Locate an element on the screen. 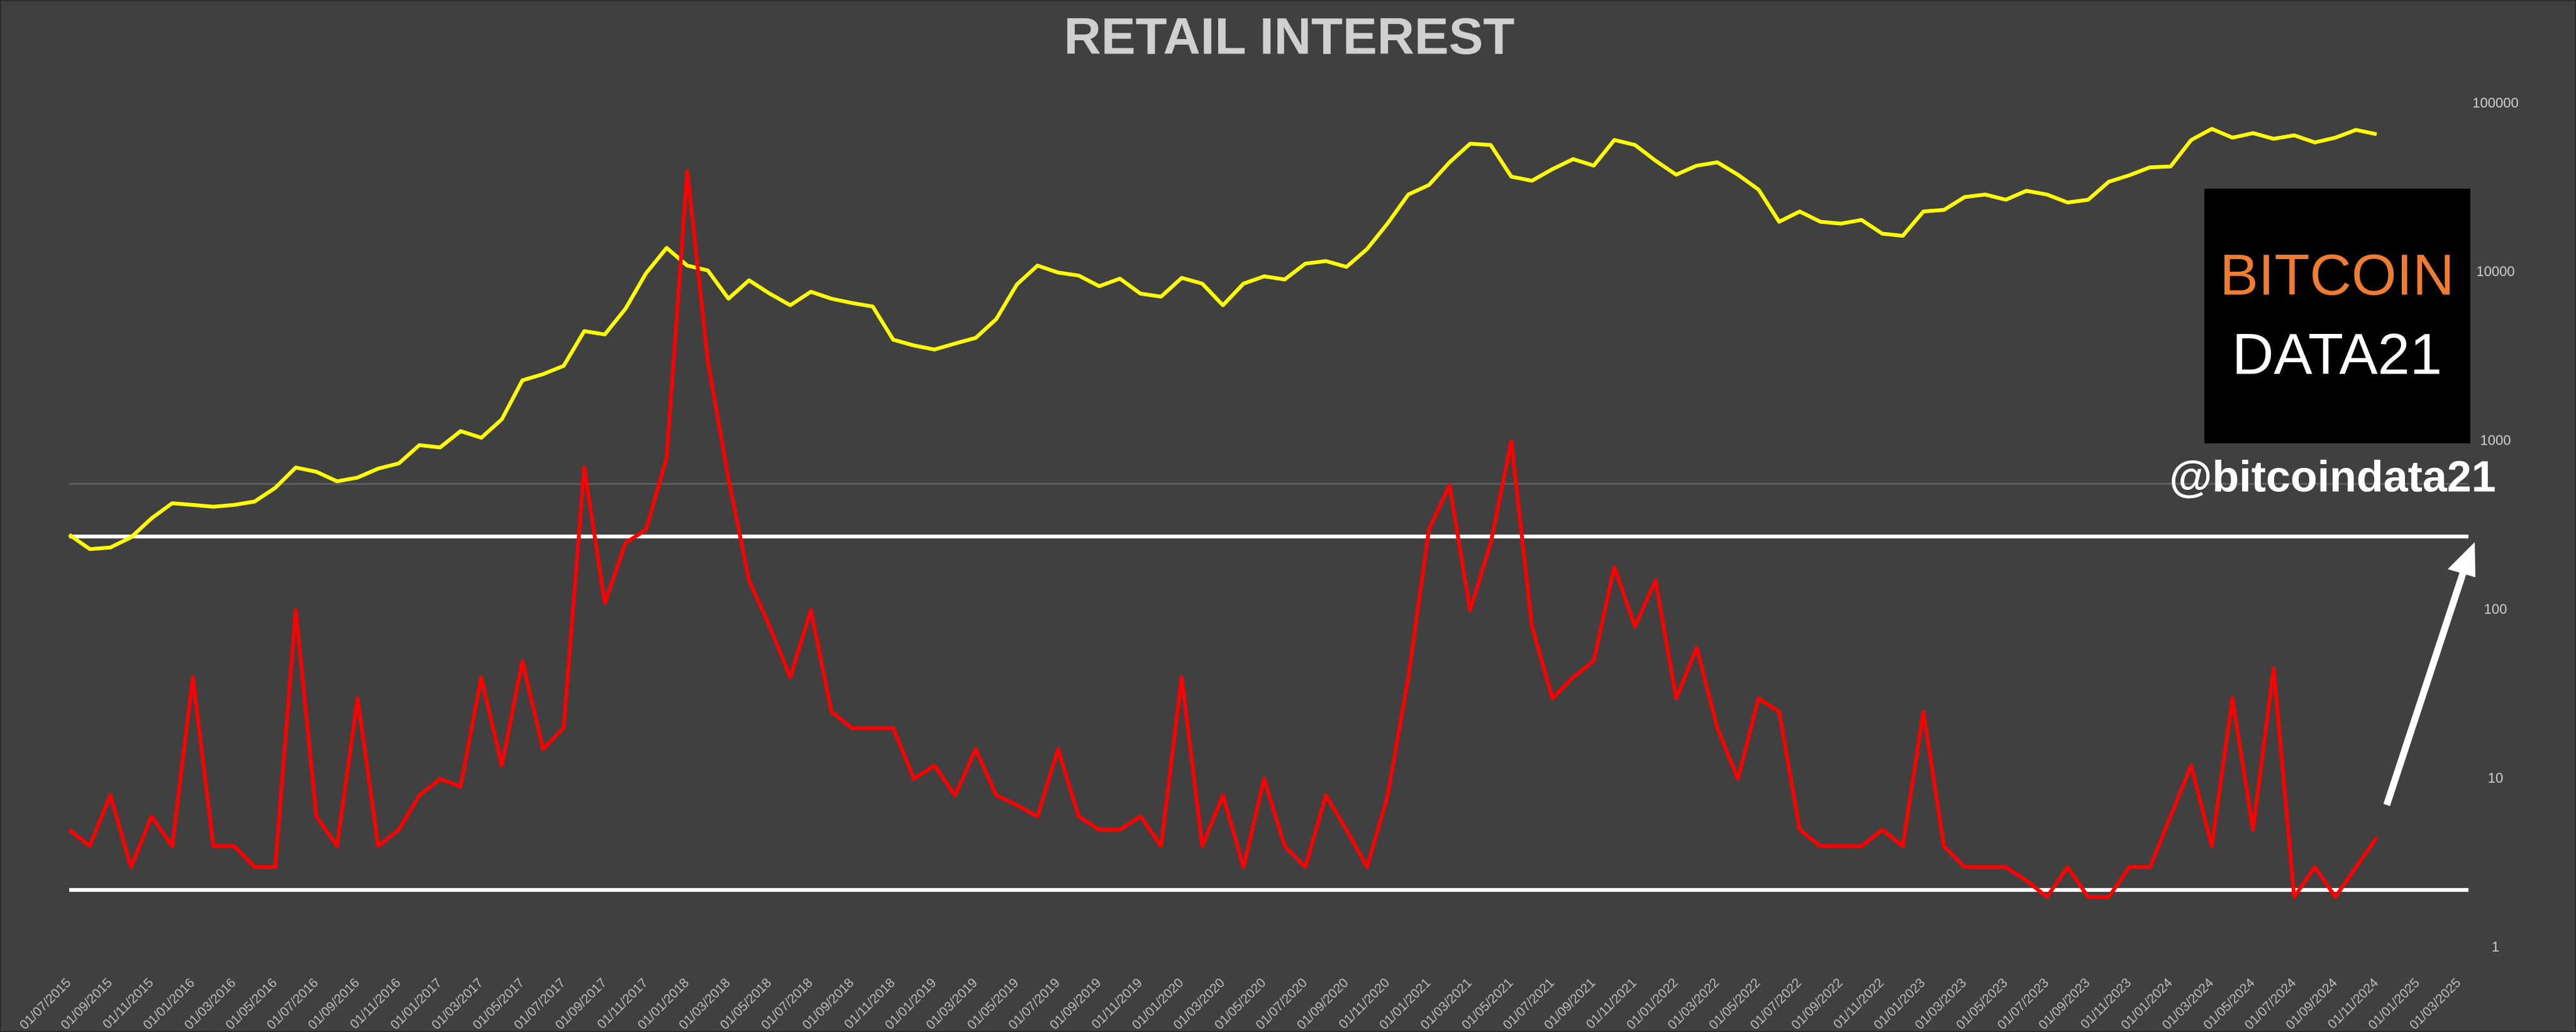  handle: @bitcoindata21 is located at coordinates (2332, 476).